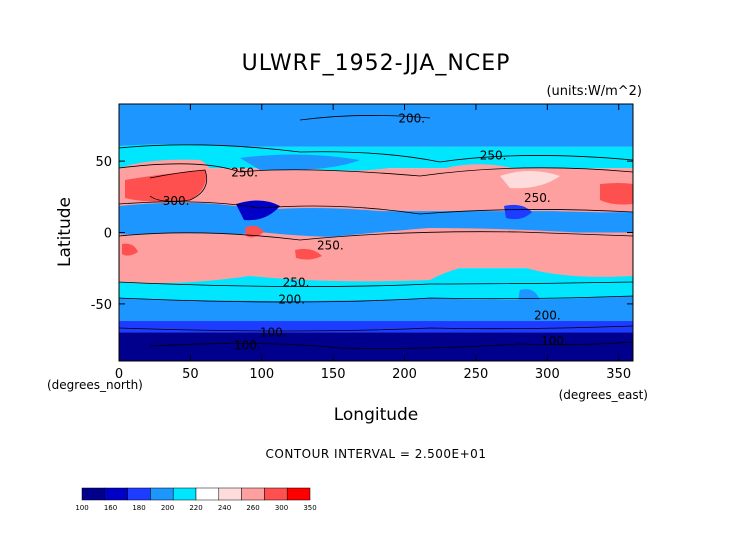 This screenshot has width=752, height=536. I want to click on chart-title: ULWRF_1952-JJA_NCEP, so click(376, 63).